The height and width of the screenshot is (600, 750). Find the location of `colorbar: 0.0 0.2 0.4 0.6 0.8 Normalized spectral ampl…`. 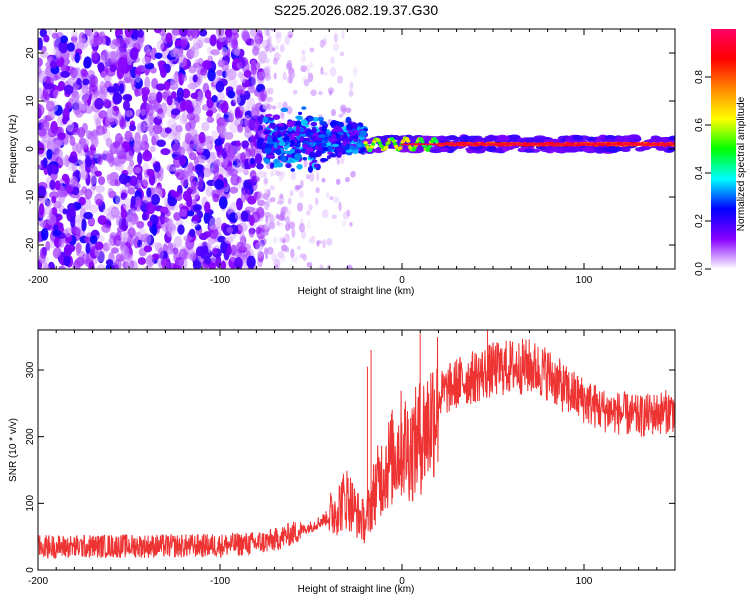

colorbar: 0.0 0.2 0.4 0.6 0.8 Normalized spectral ampl… is located at coordinates (720, 152).